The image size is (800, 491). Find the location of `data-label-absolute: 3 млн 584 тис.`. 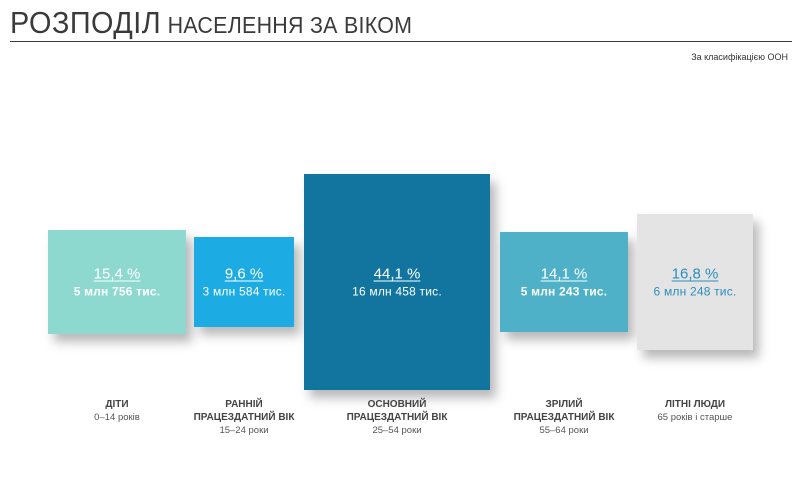

data-label-absolute: 3 млн 584 тис. is located at coordinates (244, 291).